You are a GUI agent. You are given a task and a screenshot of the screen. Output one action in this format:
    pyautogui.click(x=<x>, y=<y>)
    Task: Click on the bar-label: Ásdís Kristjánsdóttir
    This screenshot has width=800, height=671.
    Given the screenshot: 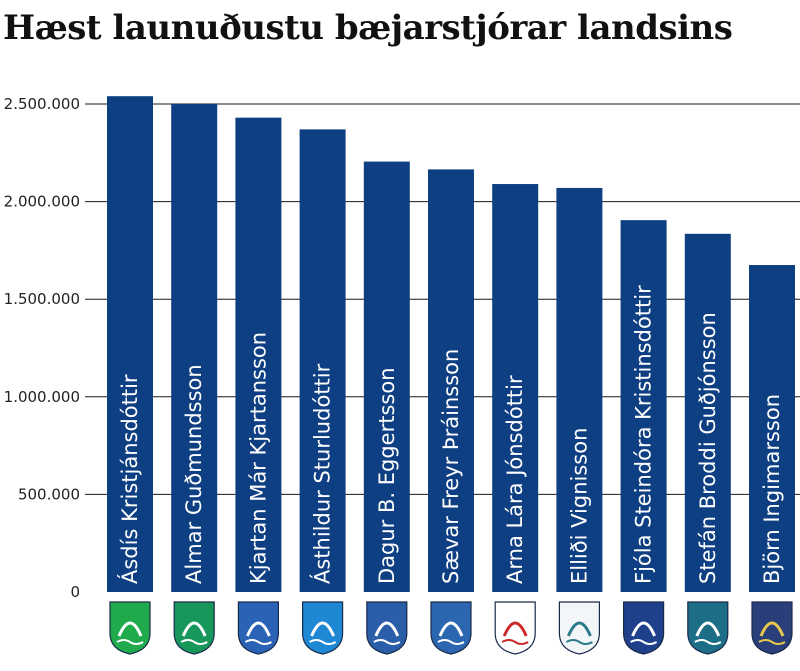 What is the action you would take?
    pyautogui.click(x=129, y=479)
    